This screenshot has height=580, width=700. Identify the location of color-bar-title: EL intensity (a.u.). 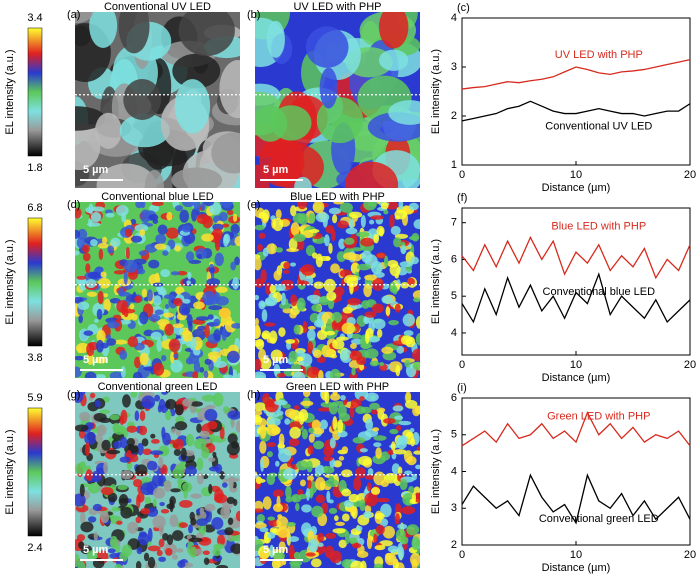
(10, 91).